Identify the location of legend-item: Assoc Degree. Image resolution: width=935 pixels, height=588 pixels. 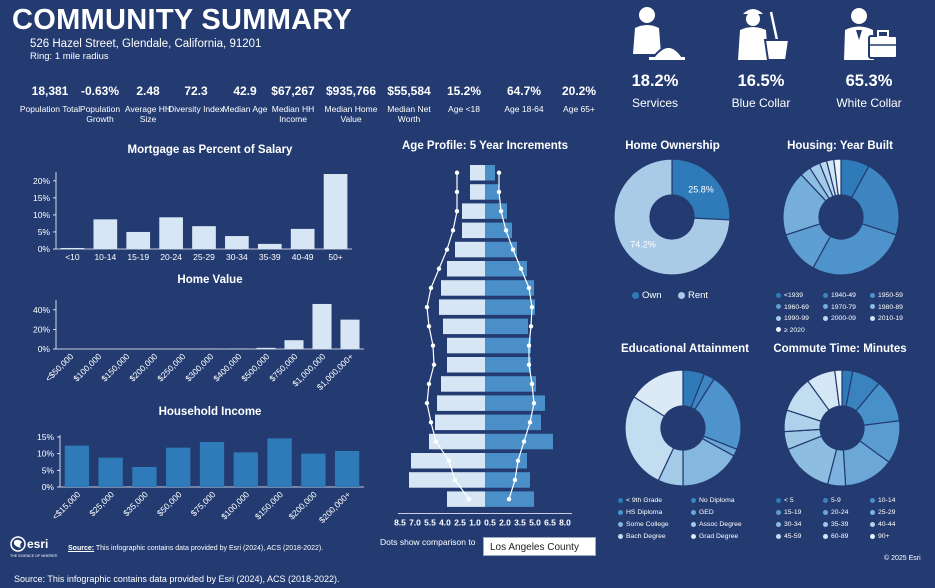
(716, 524).